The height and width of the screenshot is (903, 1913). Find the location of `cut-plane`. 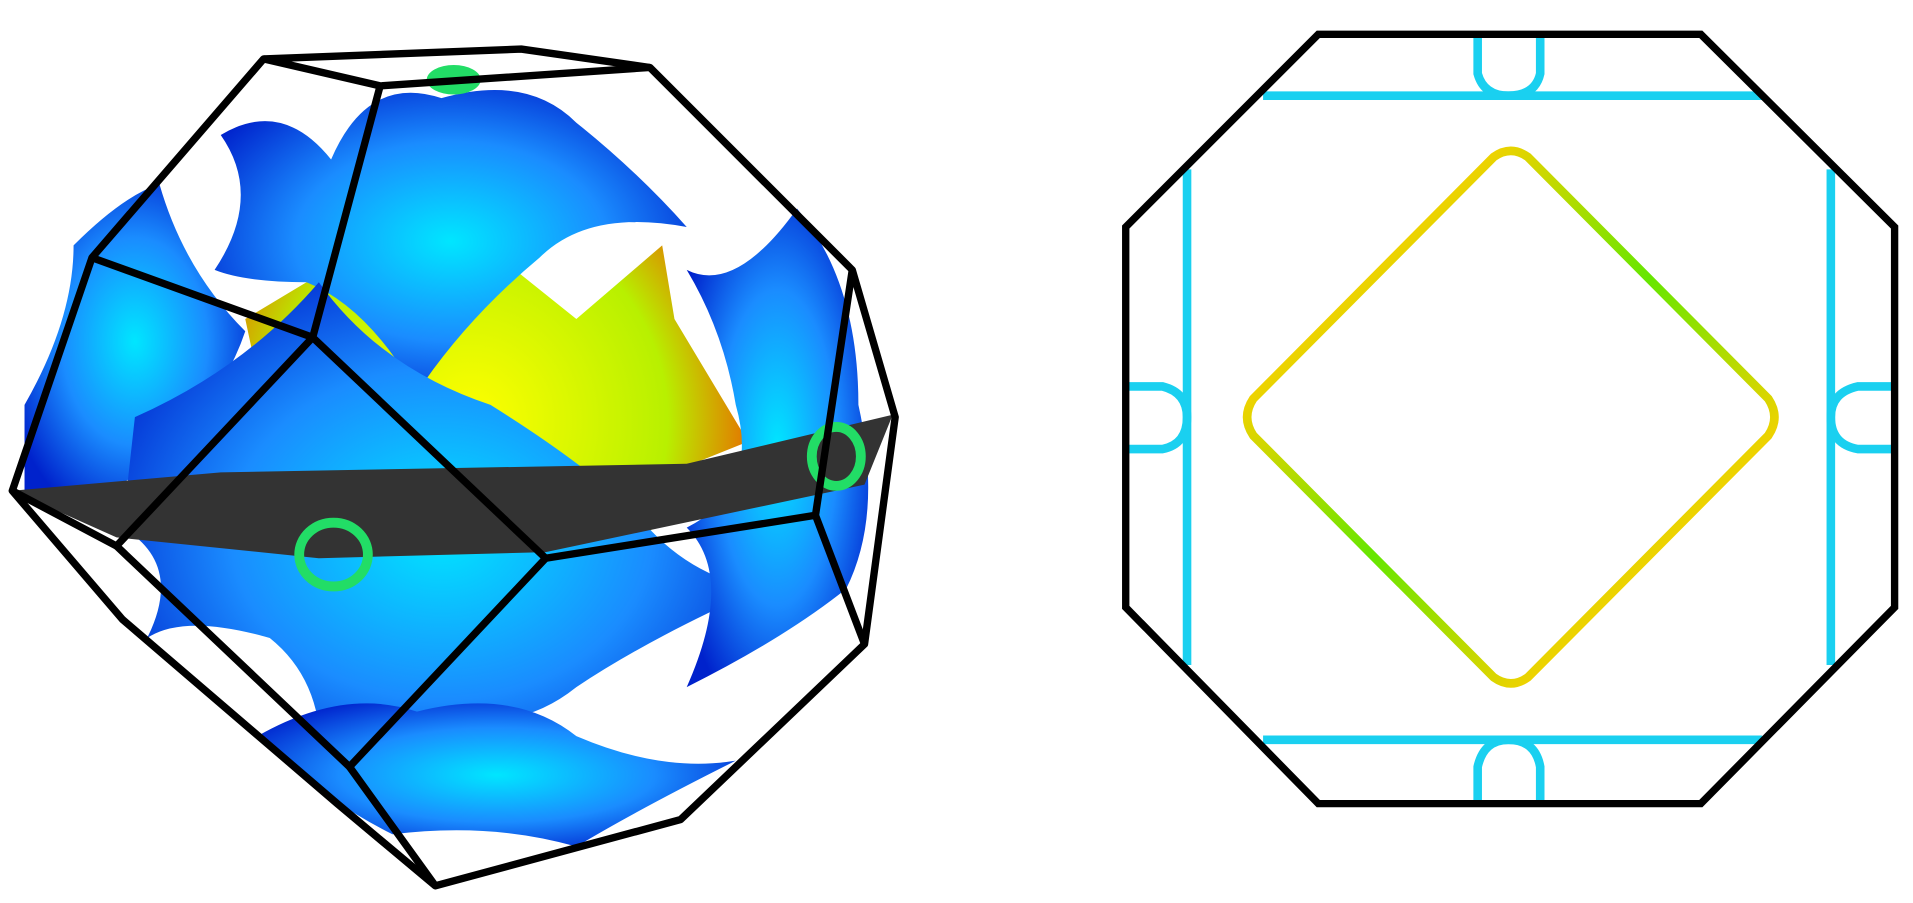

cut-plane is located at coordinates (452, 486).